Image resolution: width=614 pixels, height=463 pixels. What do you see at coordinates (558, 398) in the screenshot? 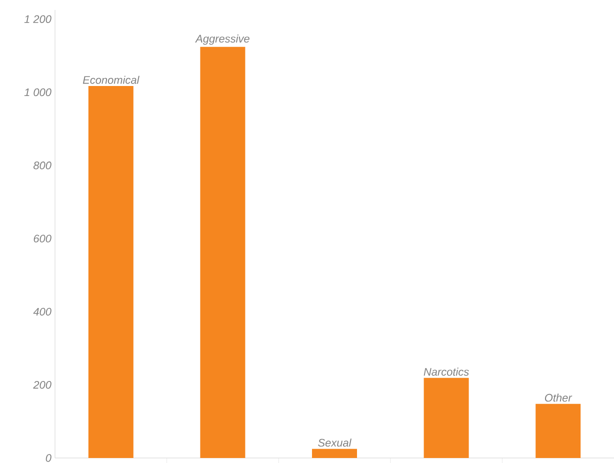
I see `x-tick-label: Other` at bounding box center [558, 398].